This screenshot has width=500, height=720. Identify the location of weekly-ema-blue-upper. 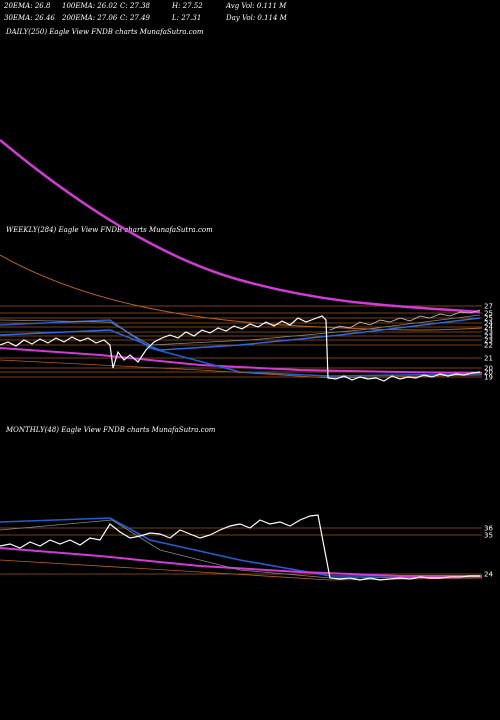
(241, 348).